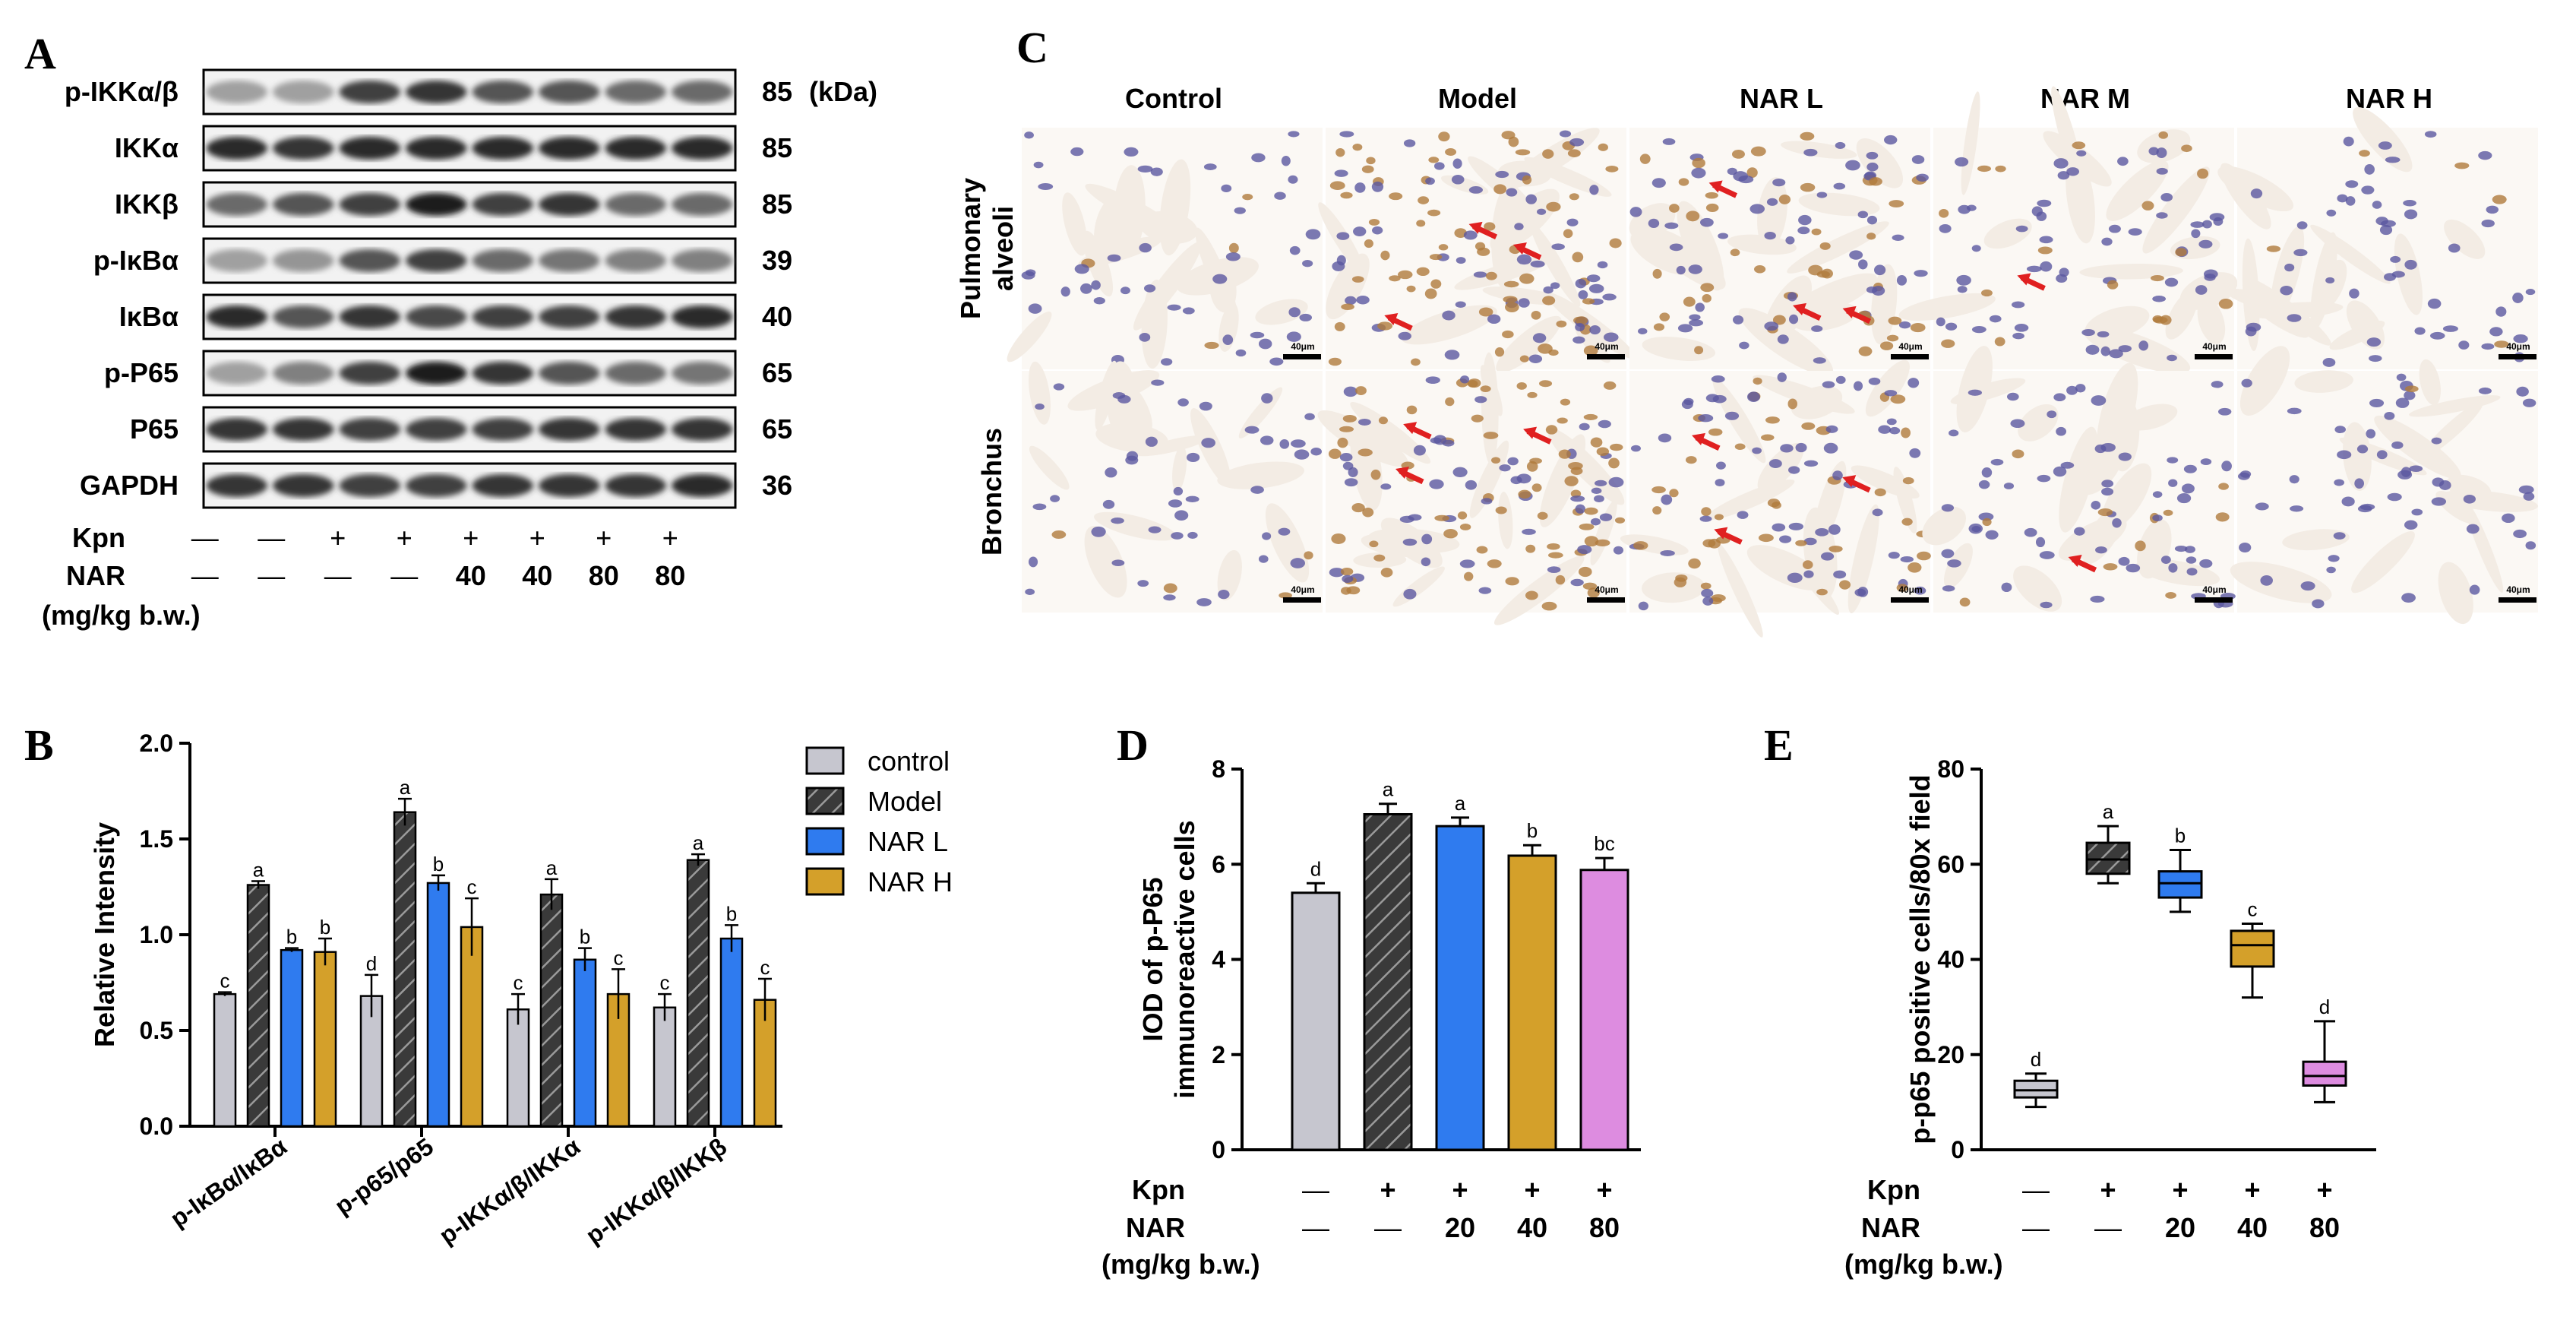  Describe the element at coordinates (1388, 1227) in the screenshot. I see `d-nar-value: —` at that location.